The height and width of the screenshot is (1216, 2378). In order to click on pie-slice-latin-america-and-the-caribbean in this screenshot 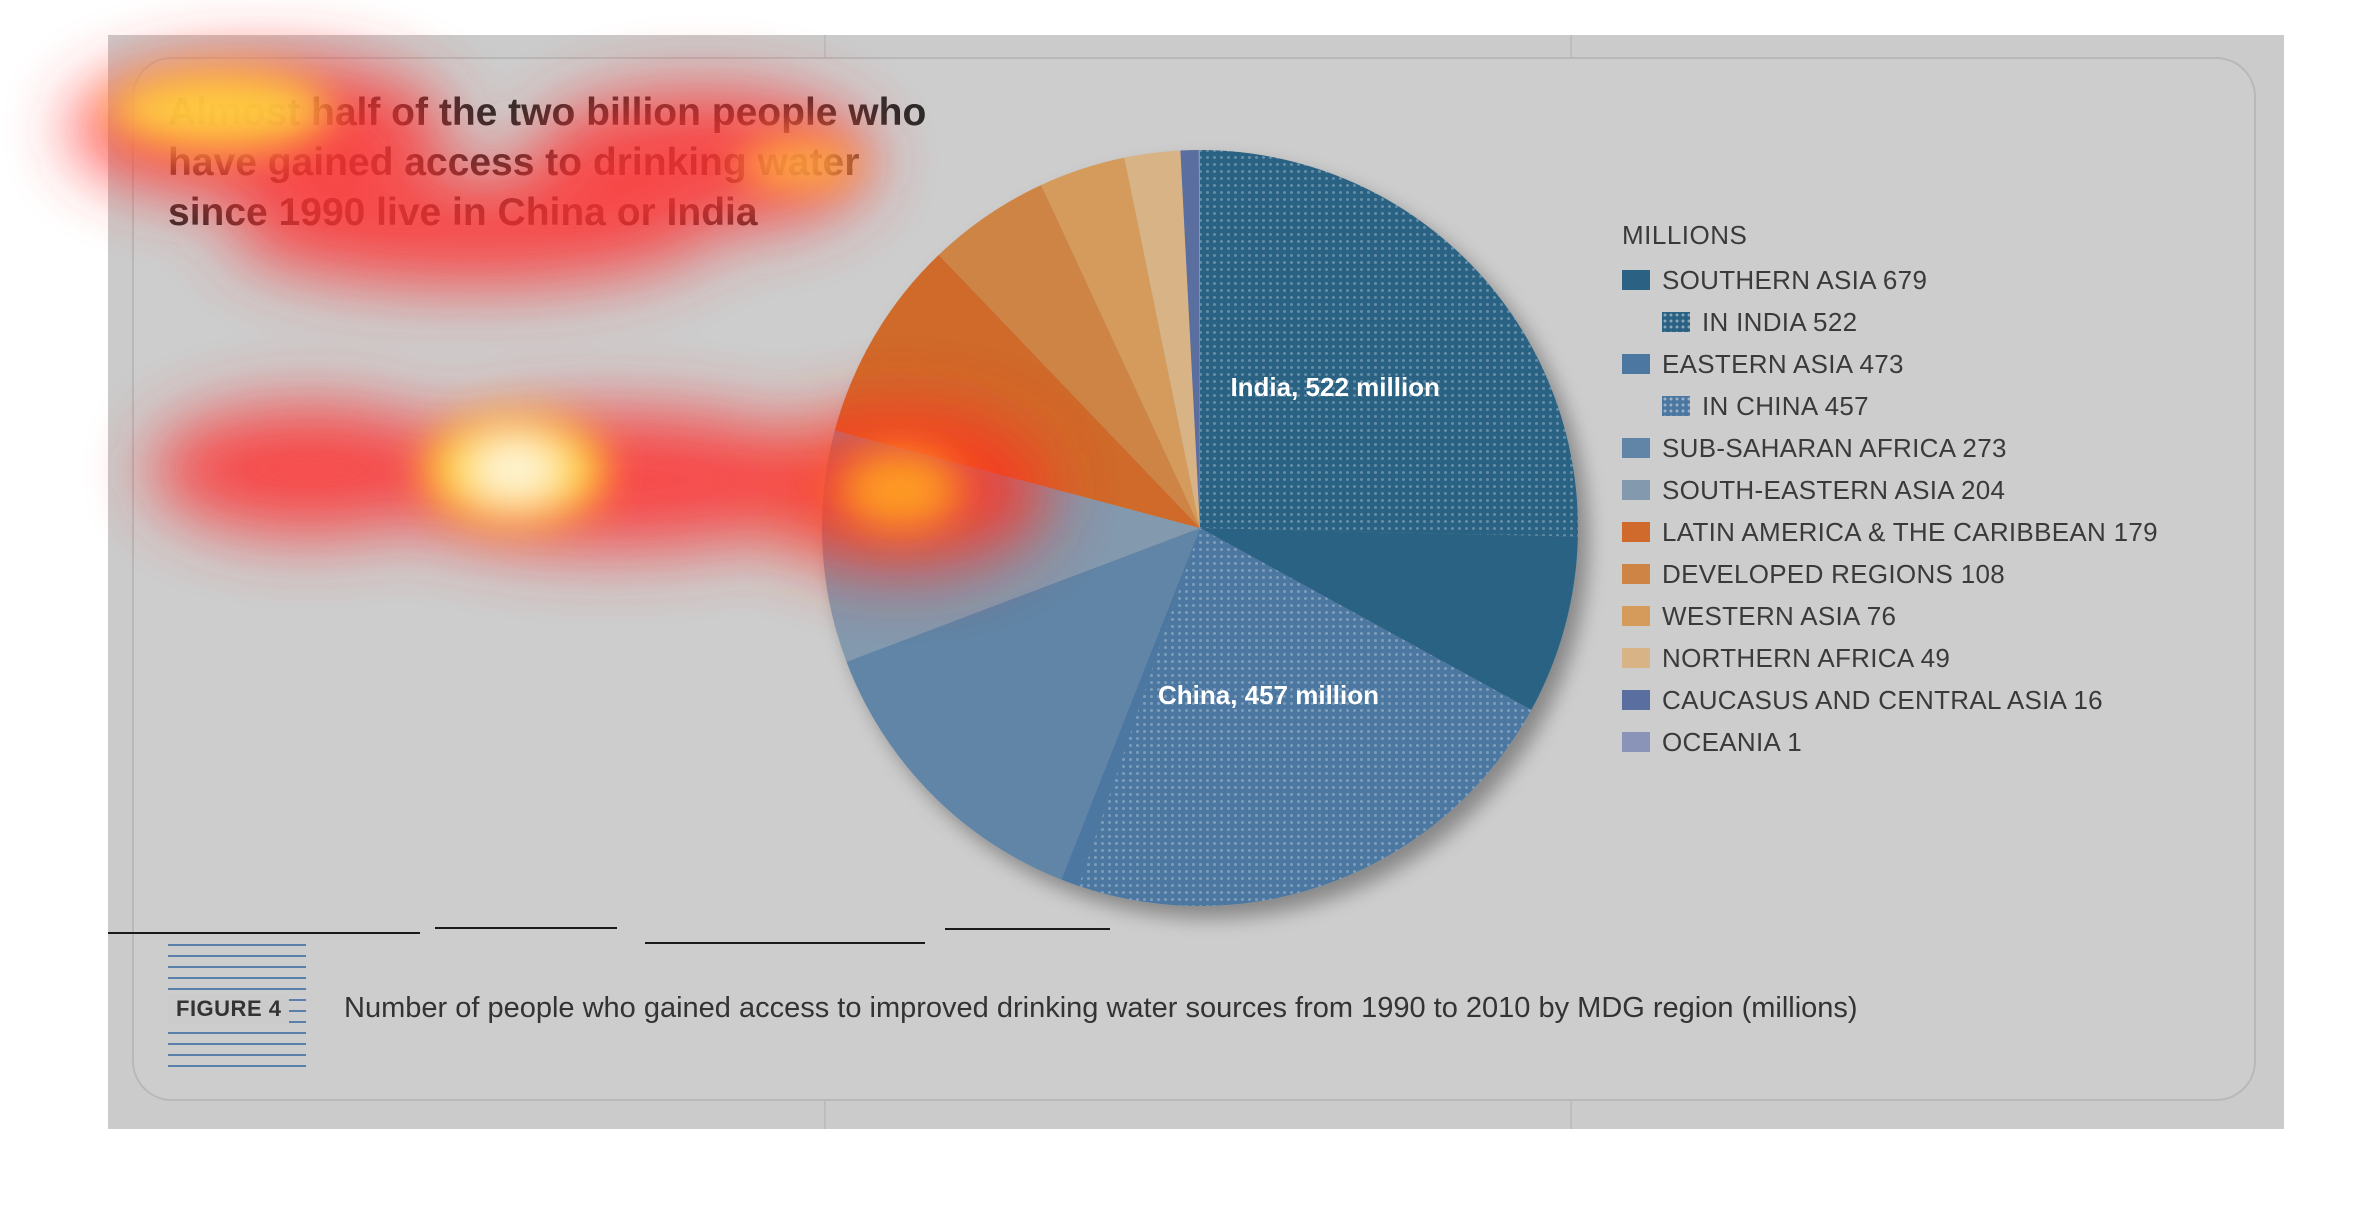, I will do `click(1017, 391)`.